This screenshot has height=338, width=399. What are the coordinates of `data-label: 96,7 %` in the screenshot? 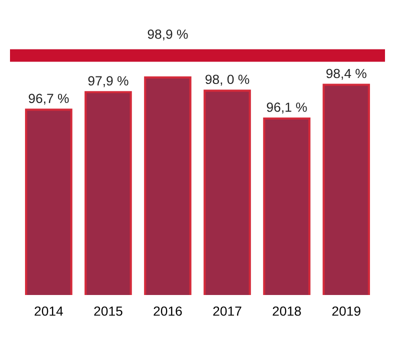 It's located at (48, 99).